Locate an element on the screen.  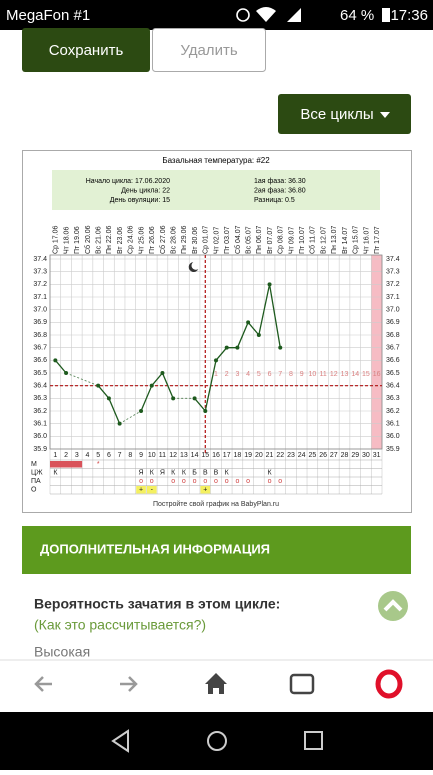
dropdown-caret is located at coordinates (385, 115).